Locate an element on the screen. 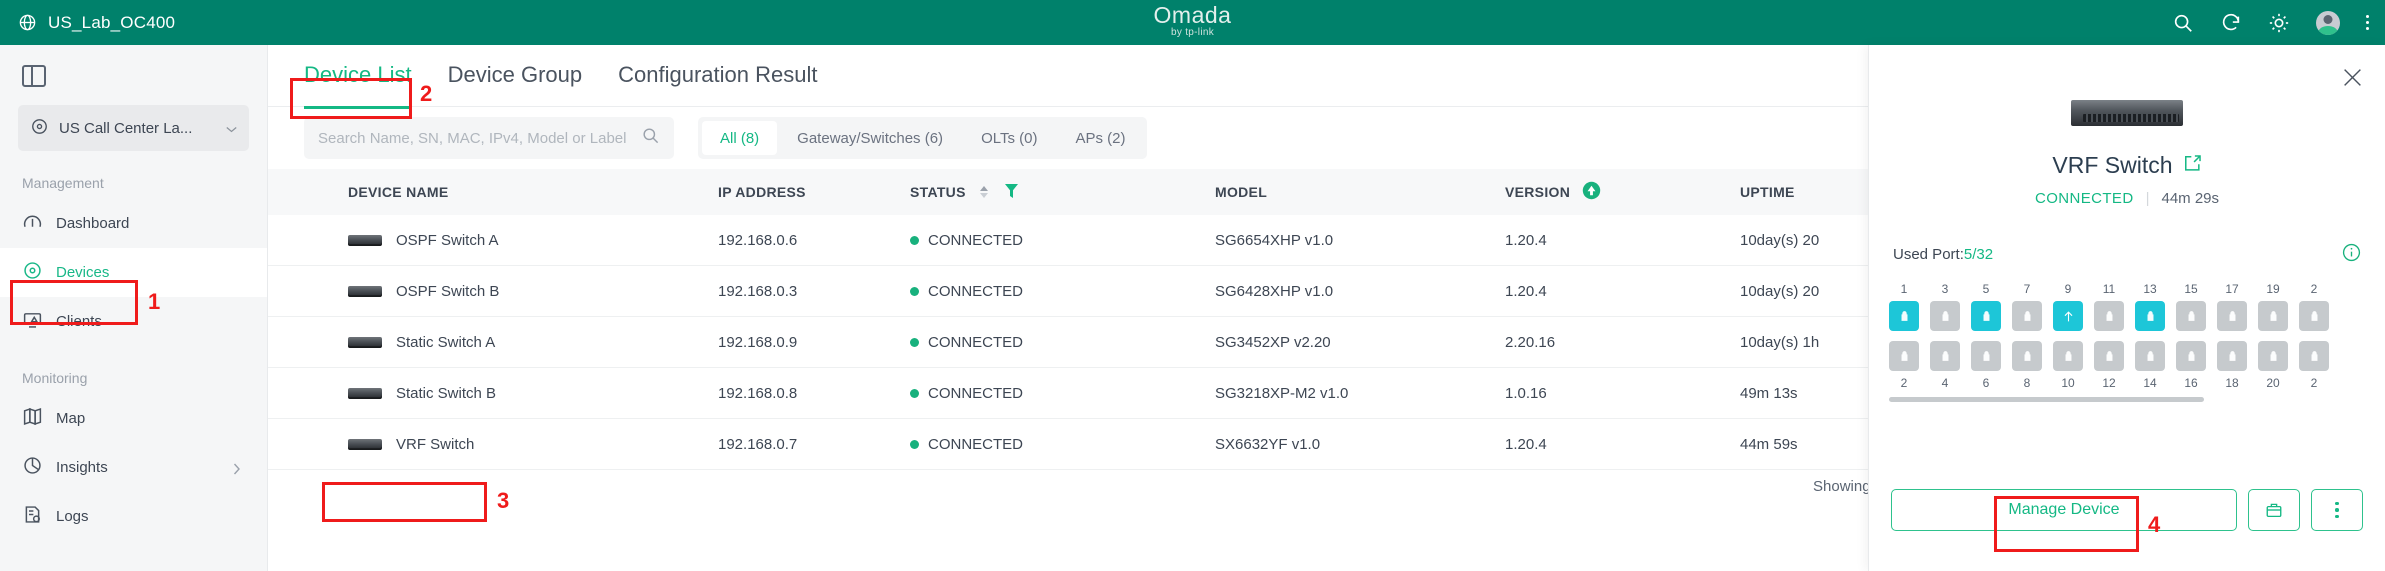  sort-arrows-icon is located at coordinates (983, 192).